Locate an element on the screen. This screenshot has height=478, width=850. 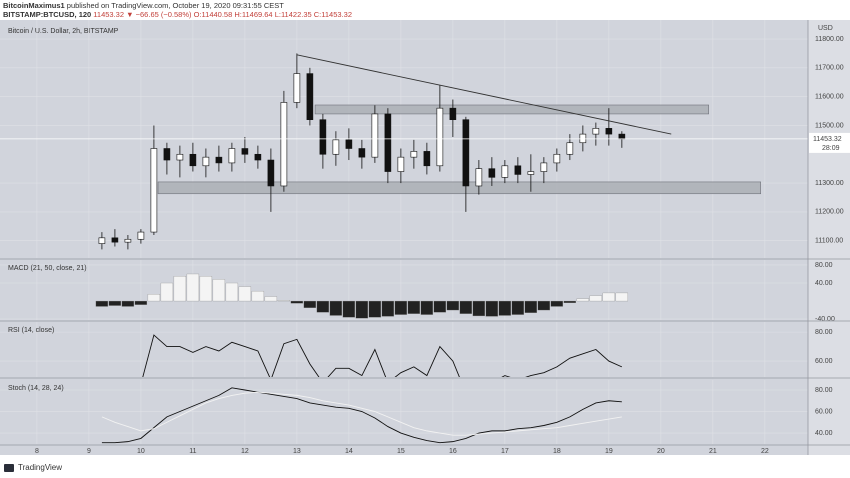
countdown: 28:09 is located at coordinates (831, 148).